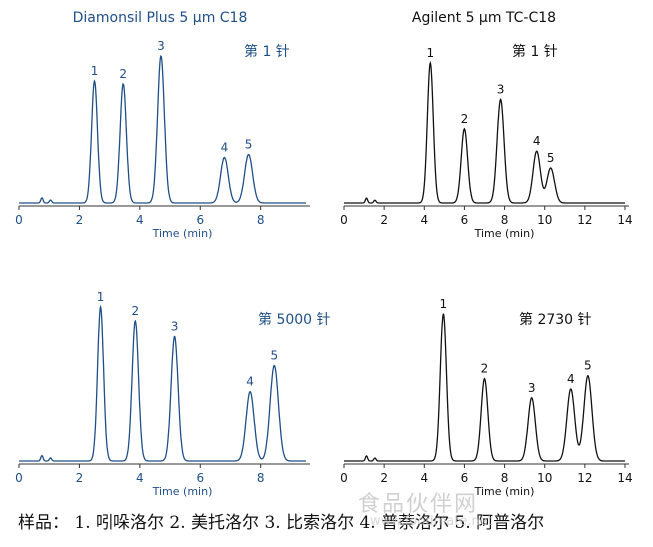 This screenshot has height=547, width=653. What do you see at coordinates (200, 478) in the screenshot?
I see `panel-3-x-tick-label: 6` at bounding box center [200, 478].